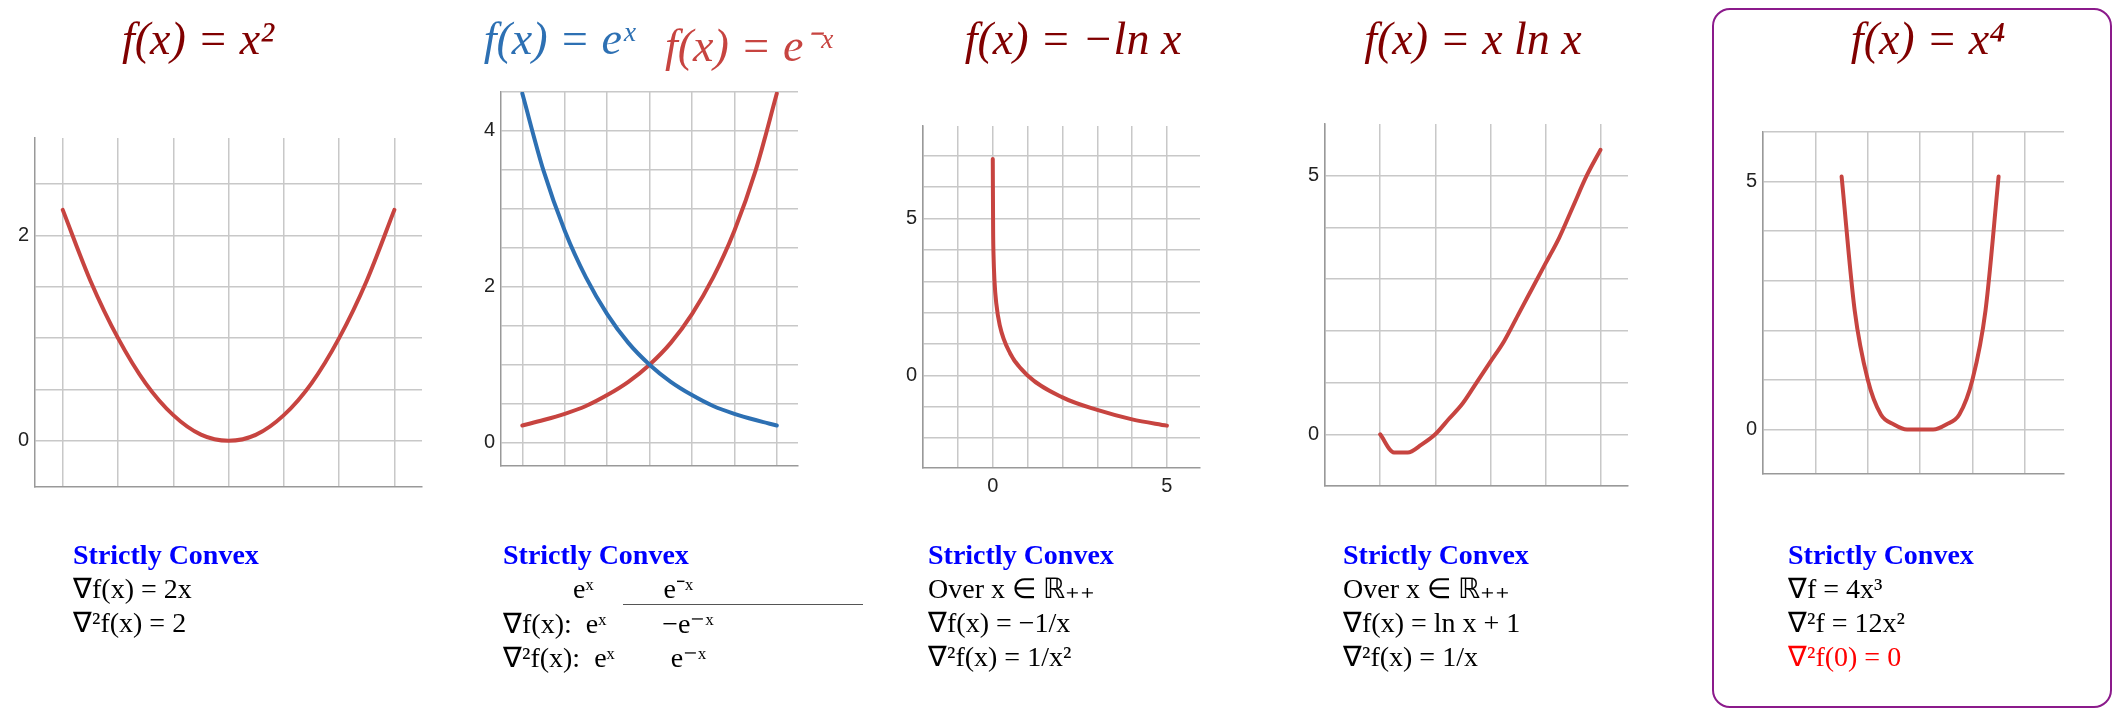  I want to click on y-tick-label: 4, so click(490, 129).